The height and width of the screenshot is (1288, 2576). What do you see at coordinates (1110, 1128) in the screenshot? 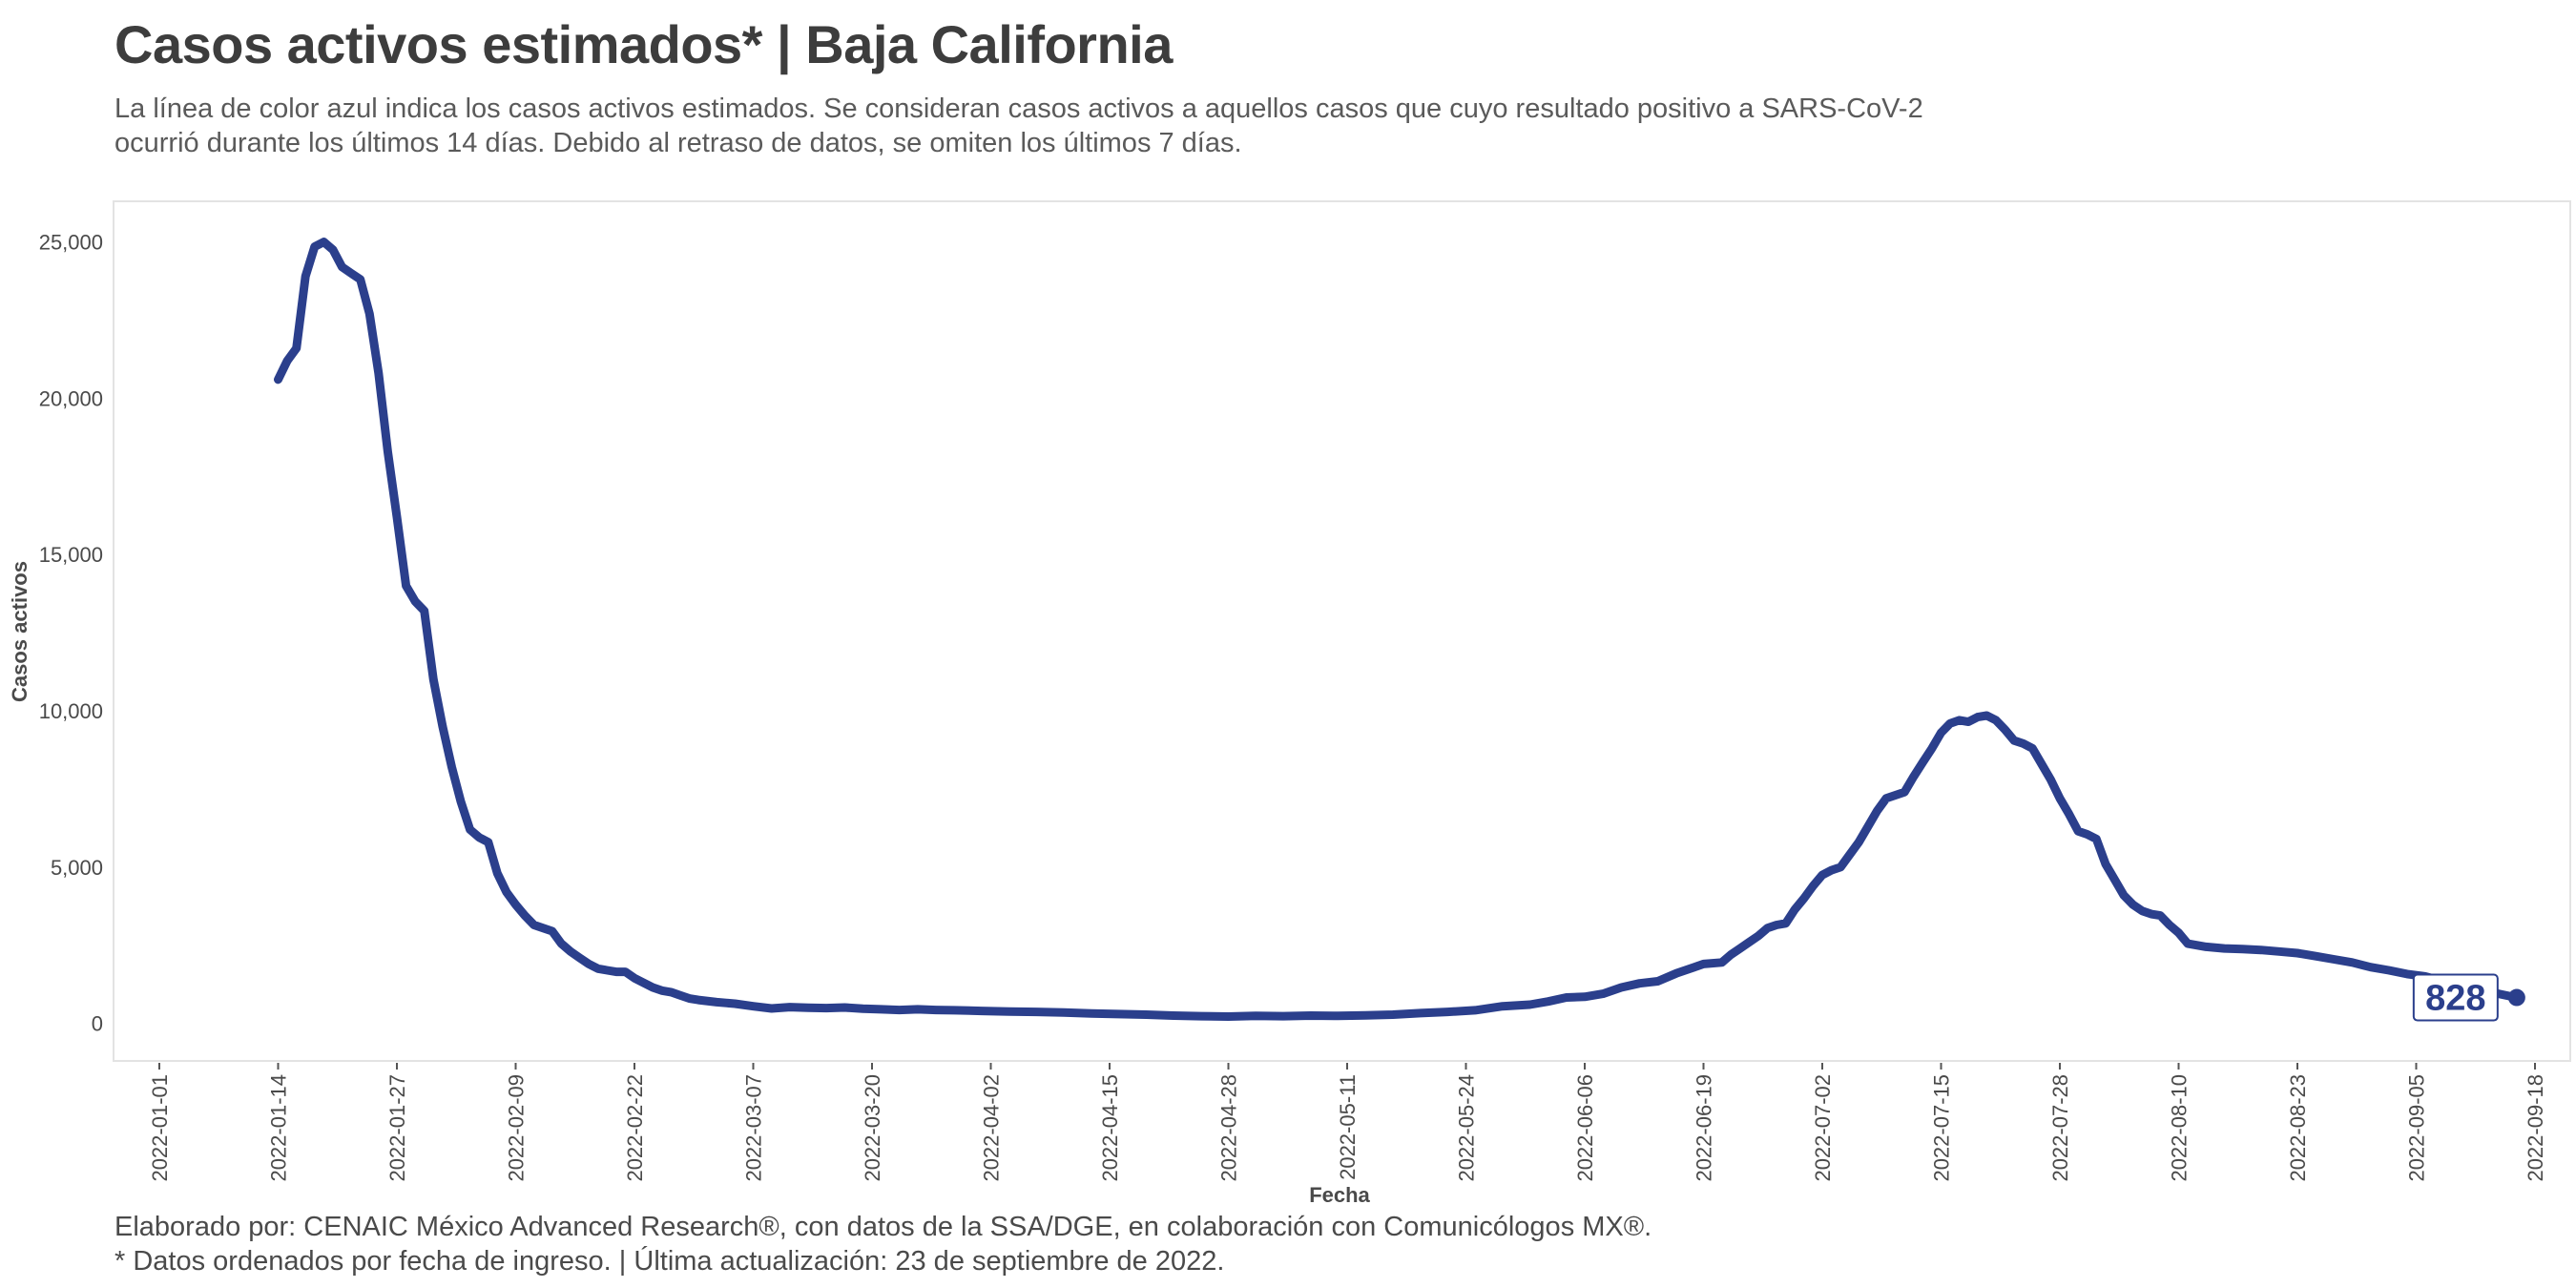
I see `x-tick-label: 2022-04-15` at bounding box center [1110, 1128].